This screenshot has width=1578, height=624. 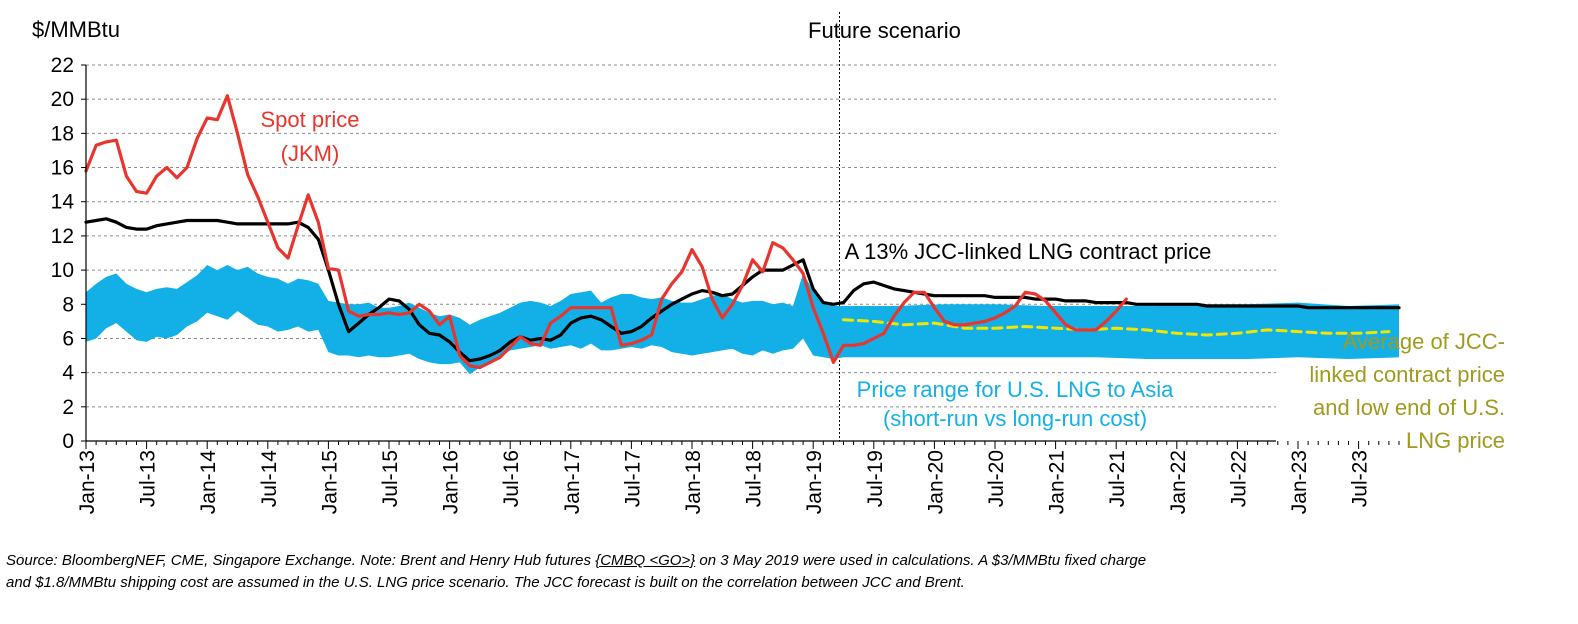 What do you see at coordinates (62, 270) in the screenshot?
I see `y-tick-label-10: 10` at bounding box center [62, 270].